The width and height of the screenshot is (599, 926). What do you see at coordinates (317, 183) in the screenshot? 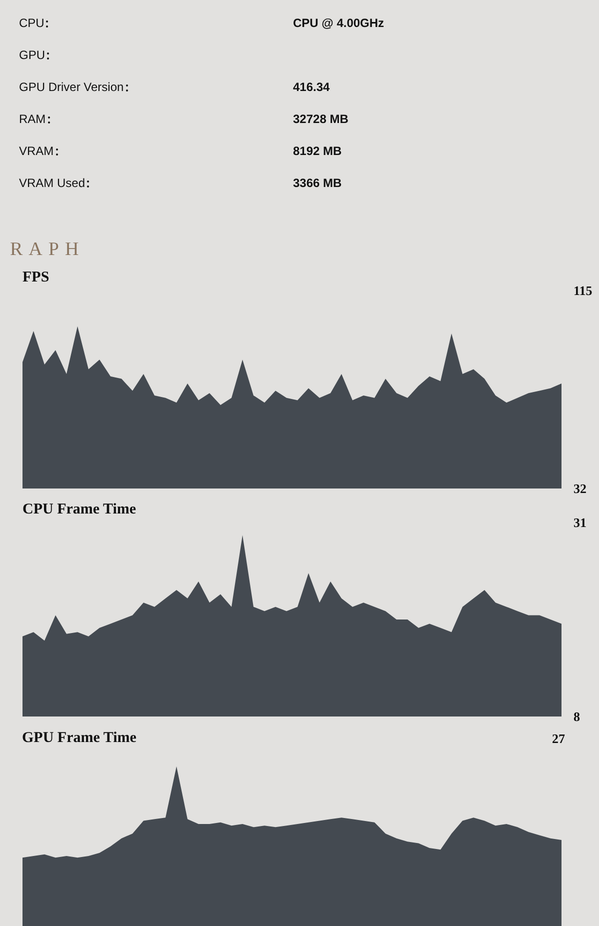
I see `text: 3366 MB` at bounding box center [317, 183].